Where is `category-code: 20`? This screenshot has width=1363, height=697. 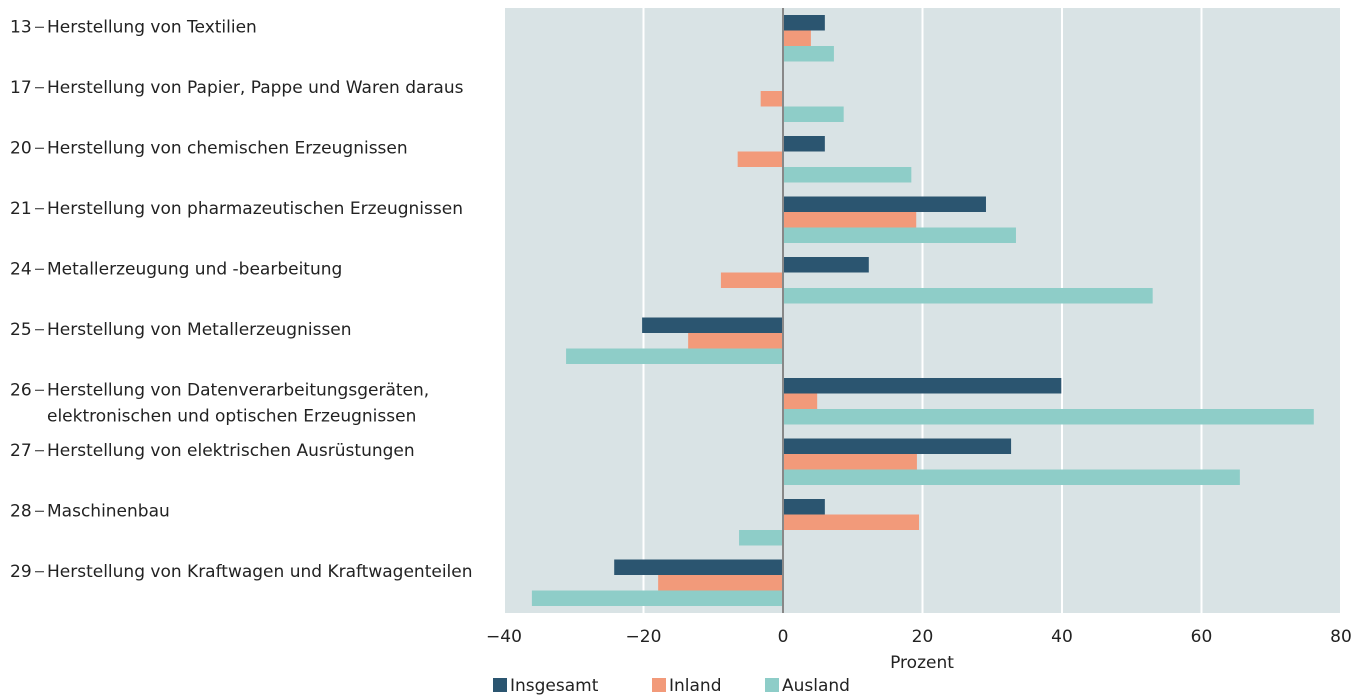 category-code: 20 is located at coordinates (21, 148).